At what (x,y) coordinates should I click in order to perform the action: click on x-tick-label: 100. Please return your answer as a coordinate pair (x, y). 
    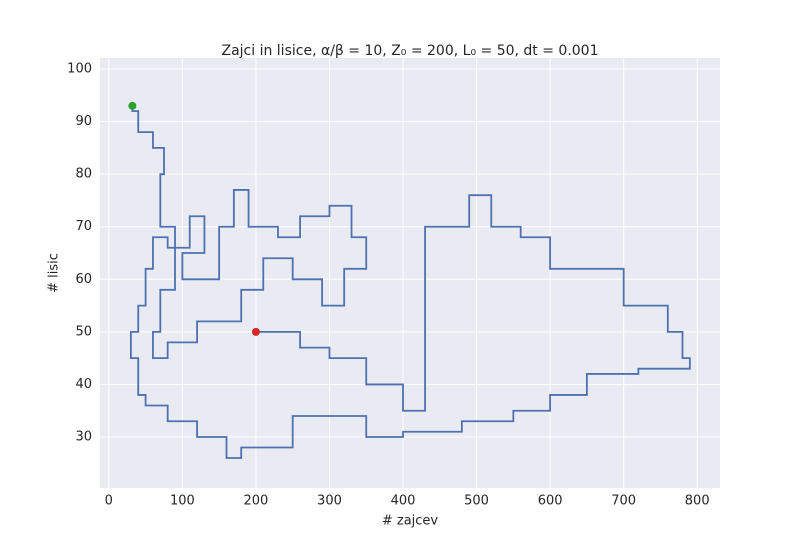
    Looking at the image, I should click on (182, 501).